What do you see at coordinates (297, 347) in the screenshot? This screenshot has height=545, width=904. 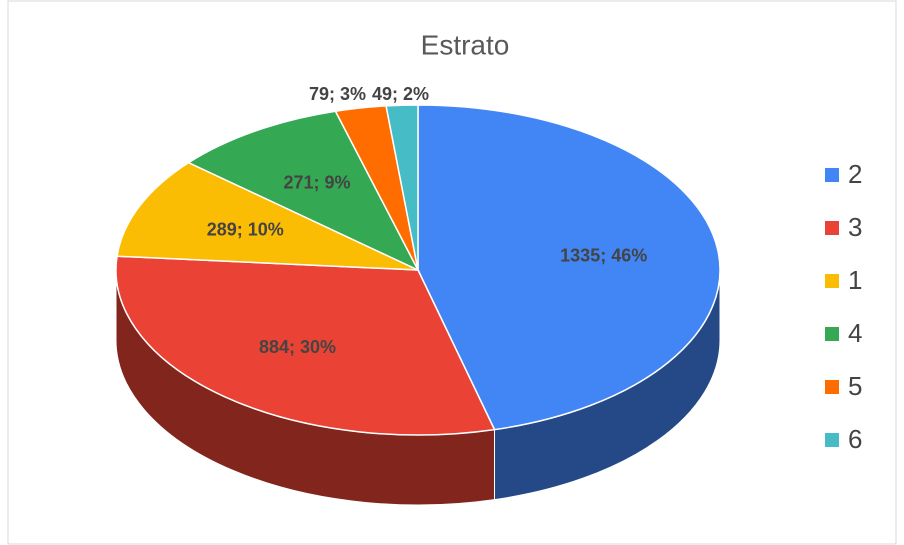 I see `data-label: 884; 30%` at bounding box center [297, 347].